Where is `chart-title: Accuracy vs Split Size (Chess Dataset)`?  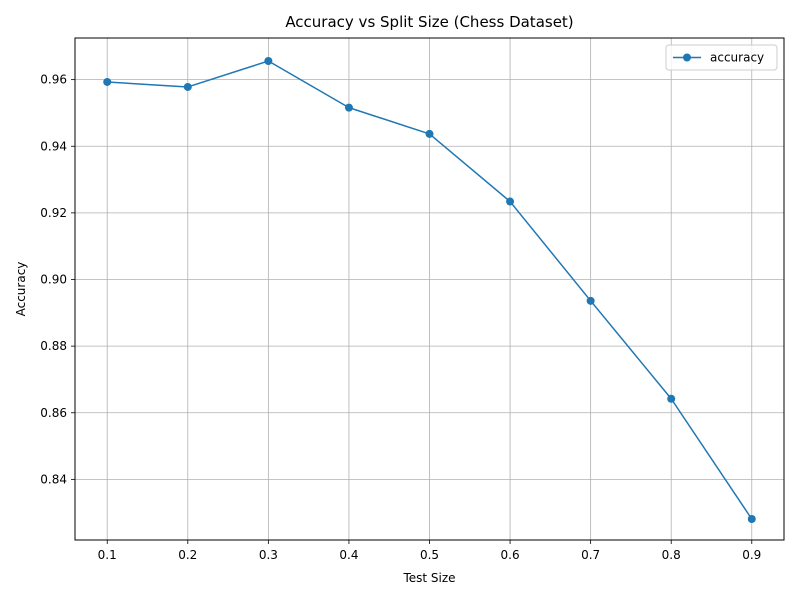 chart-title: Accuracy vs Split Size (Chess Dataset) is located at coordinates (429, 22).